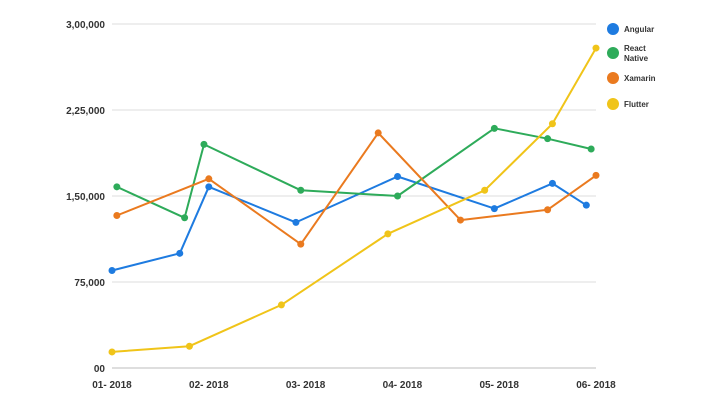  Describe the element at coordinates (100, 369) in the screenshot. I see `y-tick-label: 00` at that location.